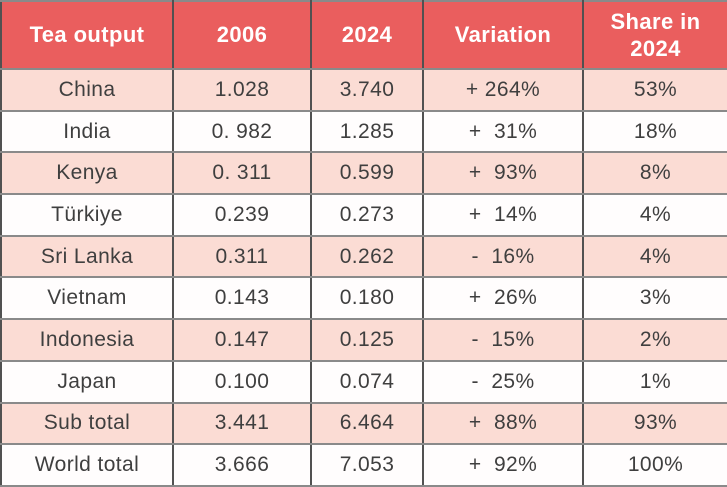 The image size is (727, 487). I want to click on table-row: World total 3.666 7.053 + 92% 100%, so click(363, 465).